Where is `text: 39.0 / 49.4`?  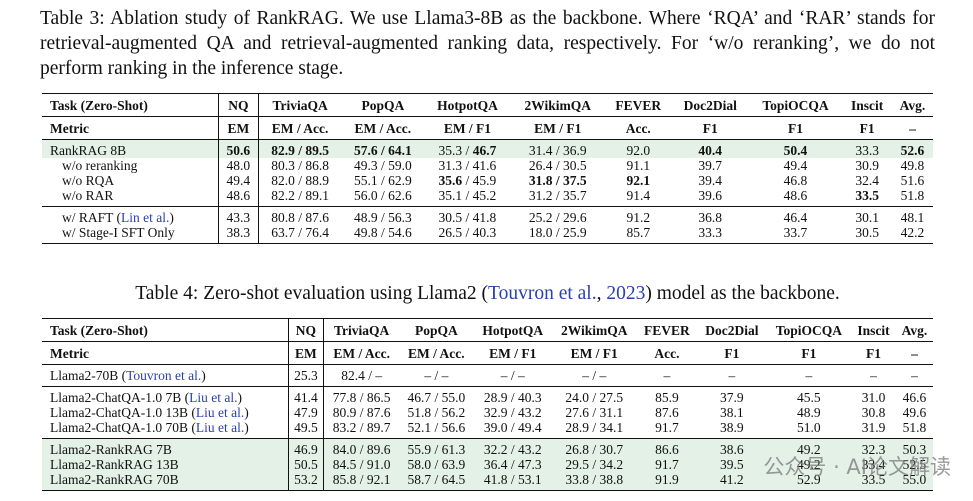
text: 39.0 / 49.4 is located at coordinates (512, 427).